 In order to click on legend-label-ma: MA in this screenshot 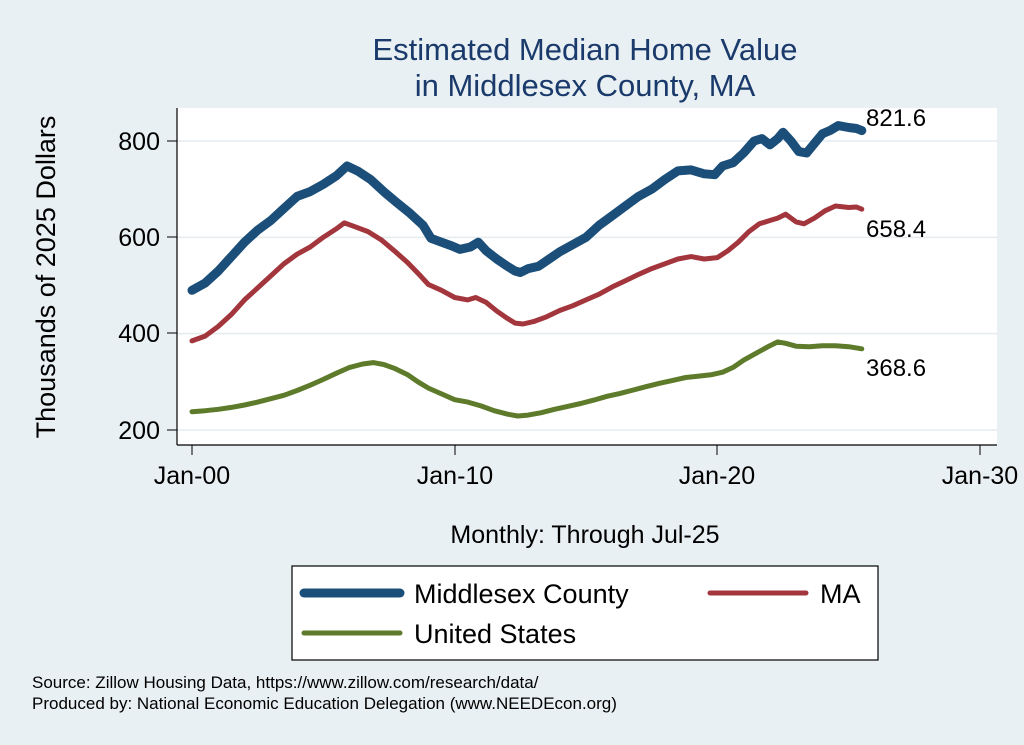, I will do `click(840, 594)`.